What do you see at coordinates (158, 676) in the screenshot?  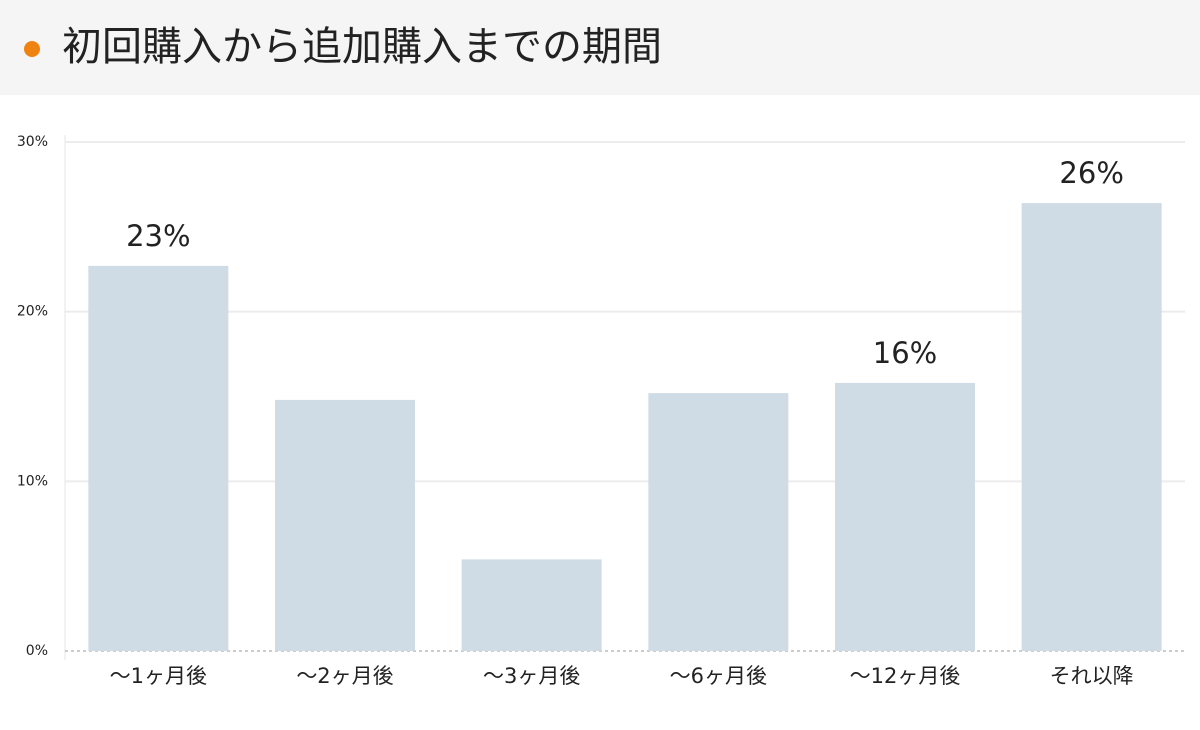 I see `x-tick-label: 〜1ヶ月後` at bounding box center [158, 676].